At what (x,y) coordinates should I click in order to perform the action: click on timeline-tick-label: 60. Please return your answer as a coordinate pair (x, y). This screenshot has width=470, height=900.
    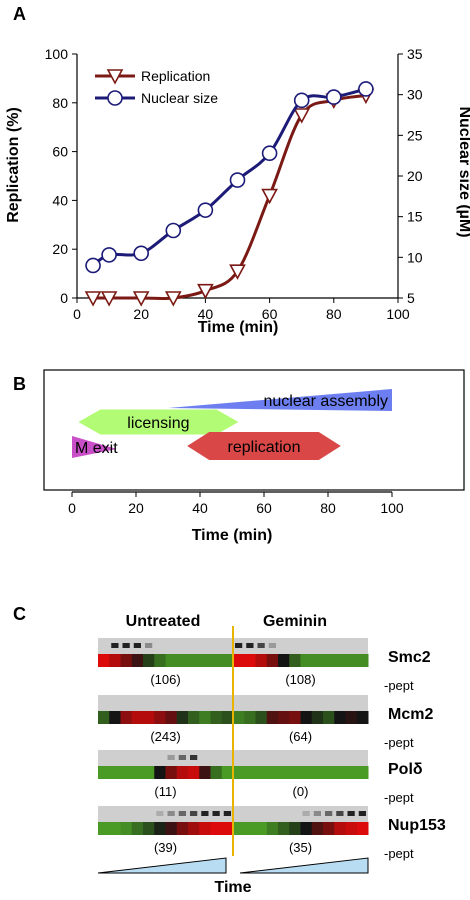
    Looking at the image, I should click on (264, 508).